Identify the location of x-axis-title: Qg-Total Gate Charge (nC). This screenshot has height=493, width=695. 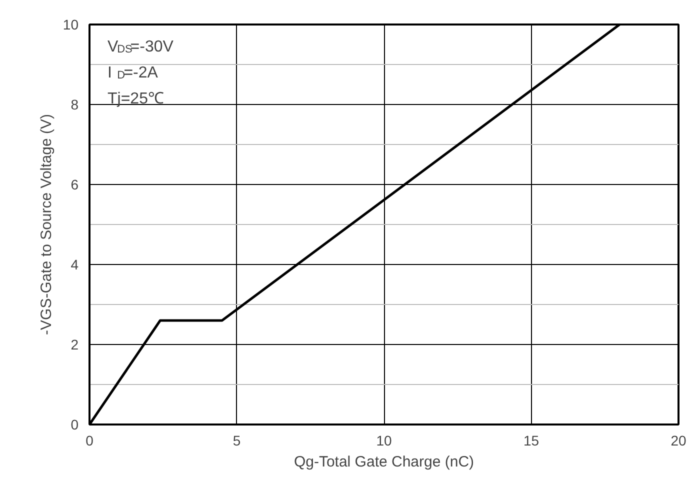
(384, 462).